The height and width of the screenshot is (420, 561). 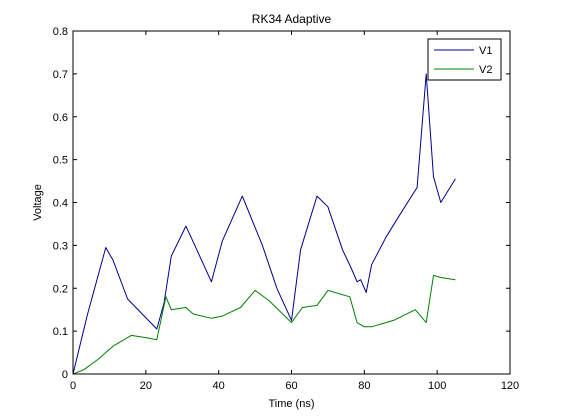 What do you see at coordinates (292, 19) in the screenshot?
I see `chart-title: RK34 Adaptive` at bounding box center [292, 19].